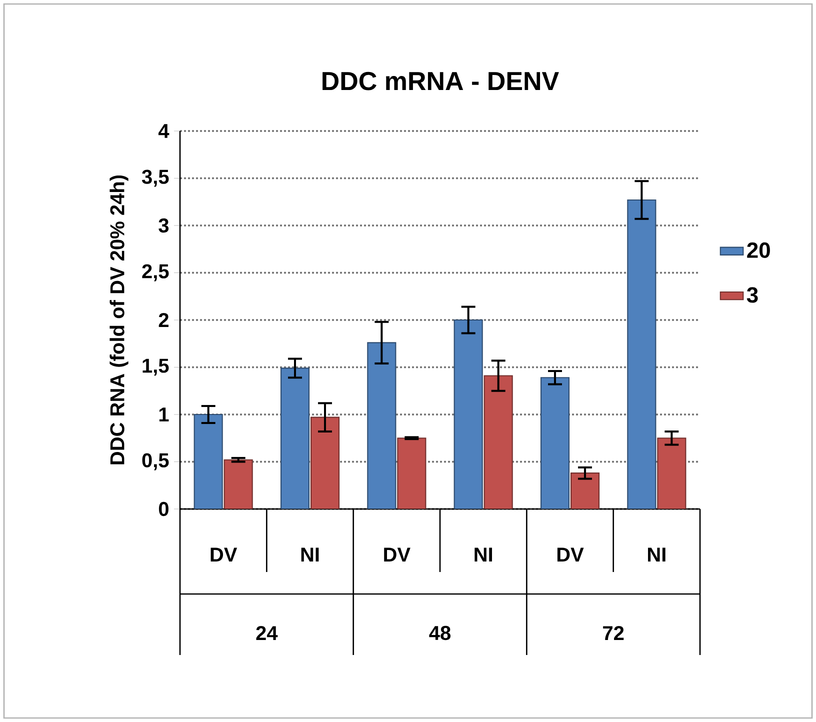  I want to click on text: 24, so click(267, 633).